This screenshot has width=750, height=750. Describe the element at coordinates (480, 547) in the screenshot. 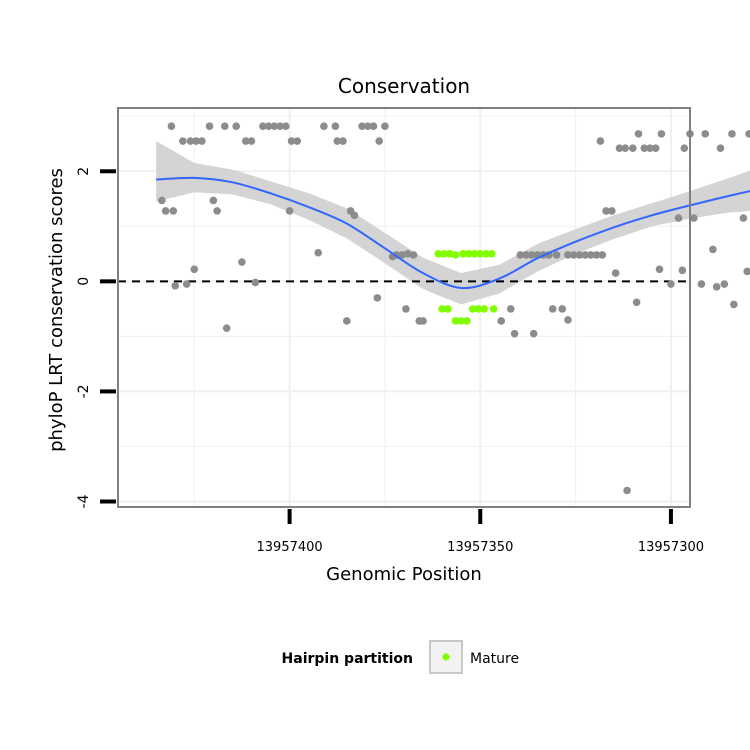

I see `x-tick-label: 13957350` at that location.